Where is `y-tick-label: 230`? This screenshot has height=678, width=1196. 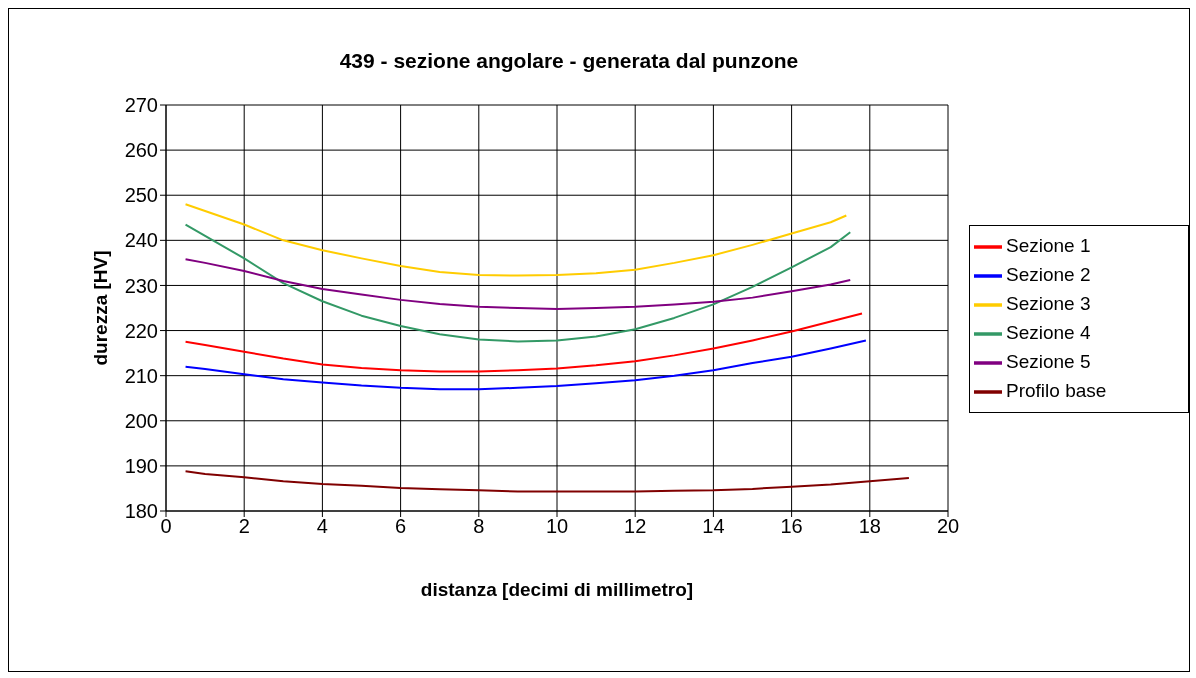
y-tick-label: 230 is located at coordinates (141, 285).